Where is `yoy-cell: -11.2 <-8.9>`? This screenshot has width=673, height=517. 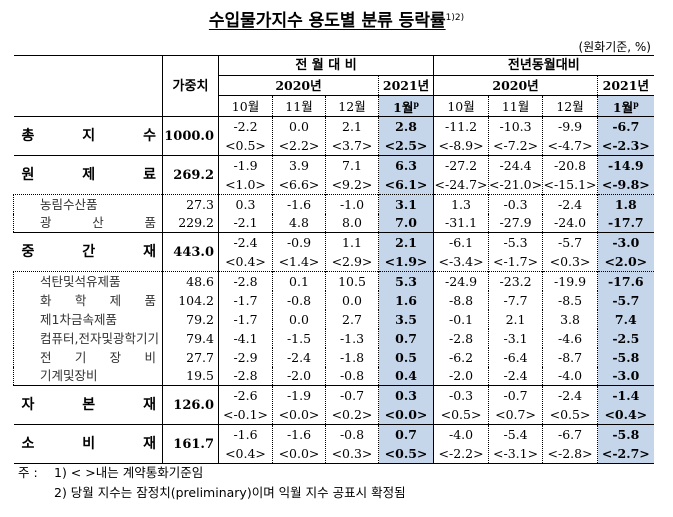
yoy-cell: -11.2 <-8.9> is located at coordinates (461, 136).